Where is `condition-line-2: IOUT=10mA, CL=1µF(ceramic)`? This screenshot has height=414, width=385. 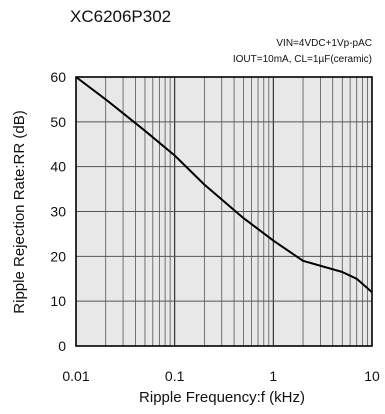 condition-line-2: IOUT=10mA, CL=1µF(ceramic) is located at coordinates (302, 59).